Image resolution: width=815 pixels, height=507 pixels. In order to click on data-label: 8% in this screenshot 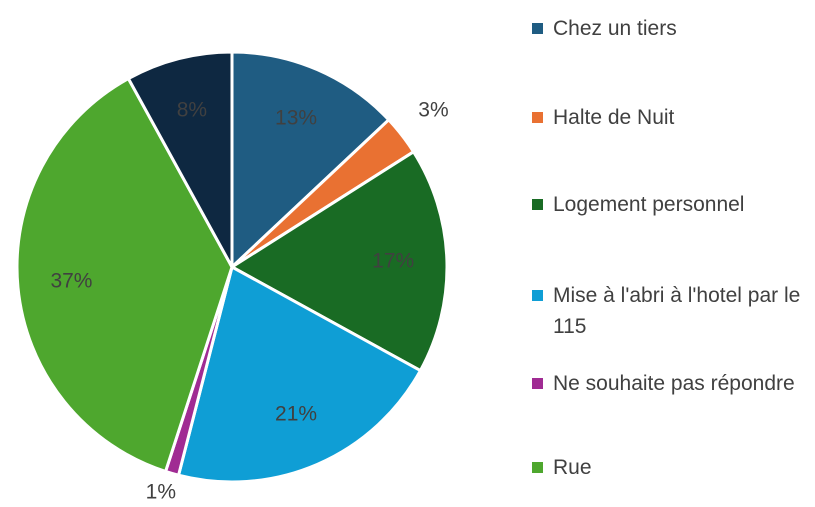, I will do `click(192, 109)`.